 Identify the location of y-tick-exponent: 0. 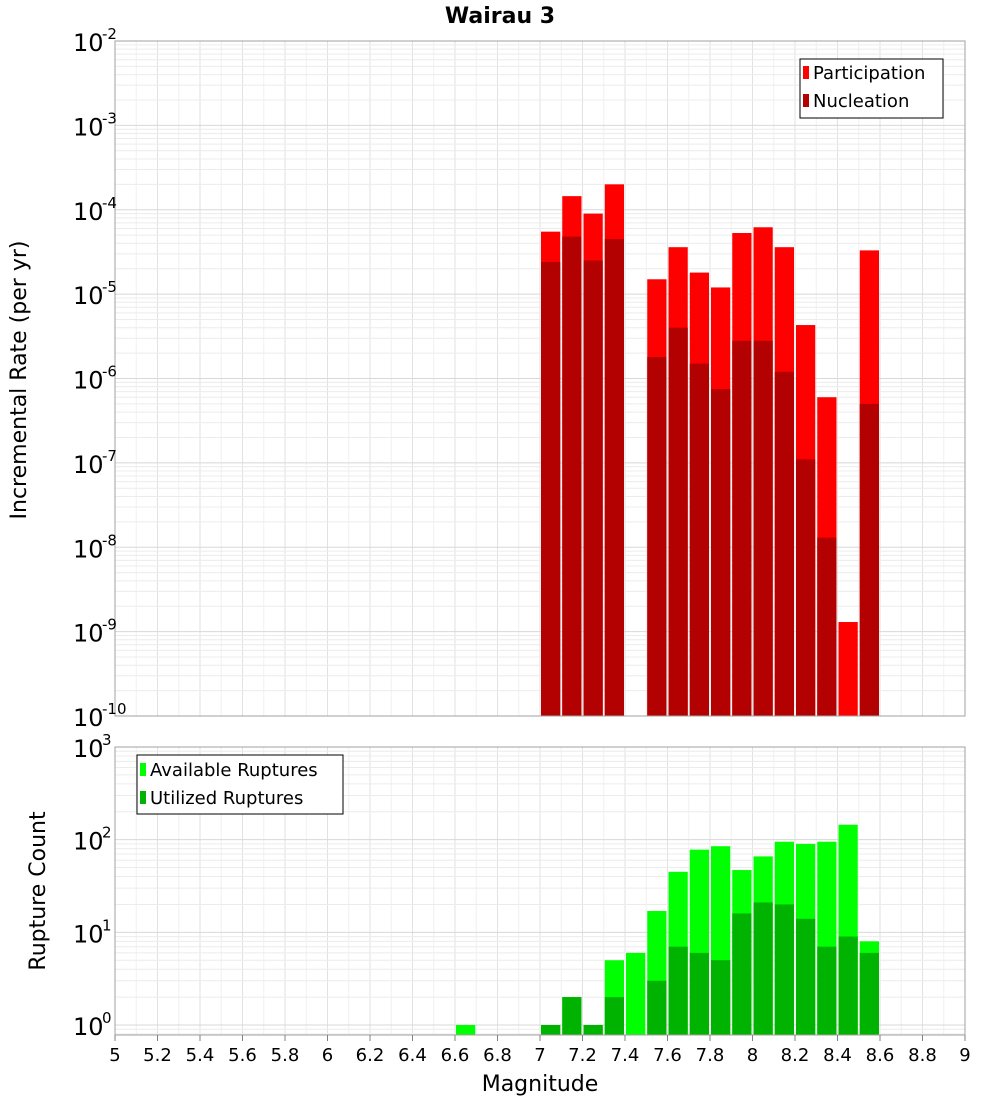
(107, 1018).